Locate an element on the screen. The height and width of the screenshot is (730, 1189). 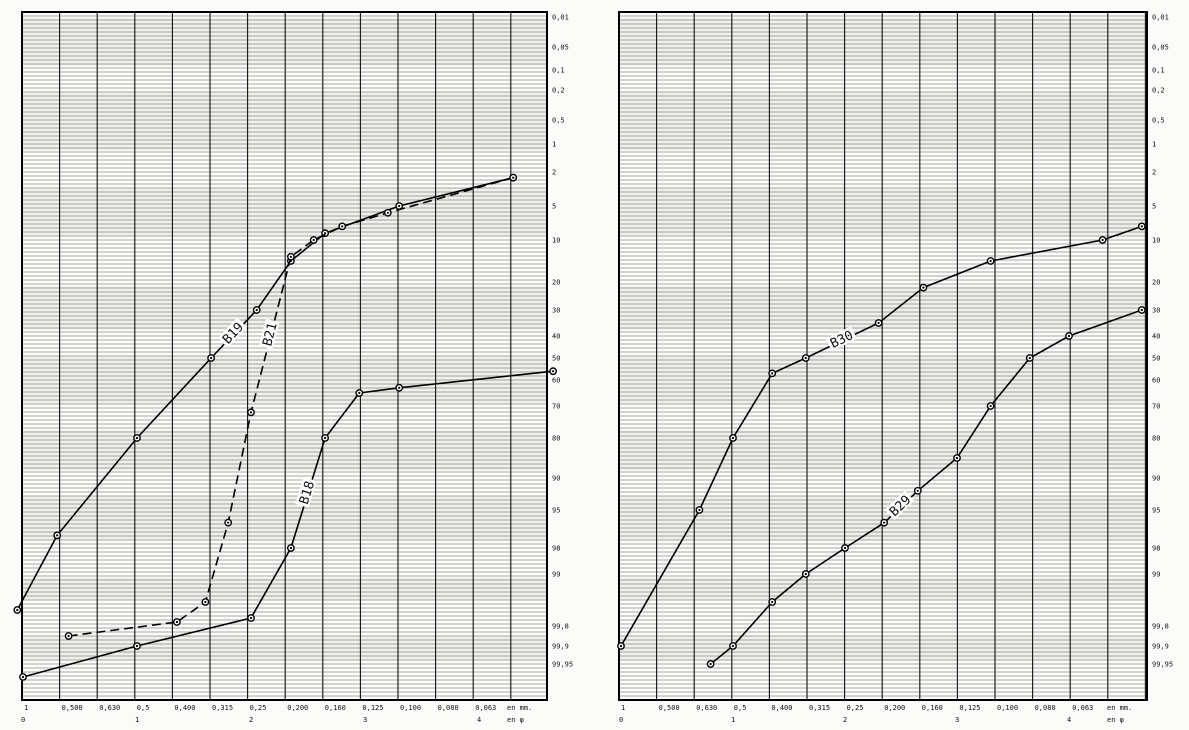
y-tick-label: 30 is located at coordinates (1156, 311).